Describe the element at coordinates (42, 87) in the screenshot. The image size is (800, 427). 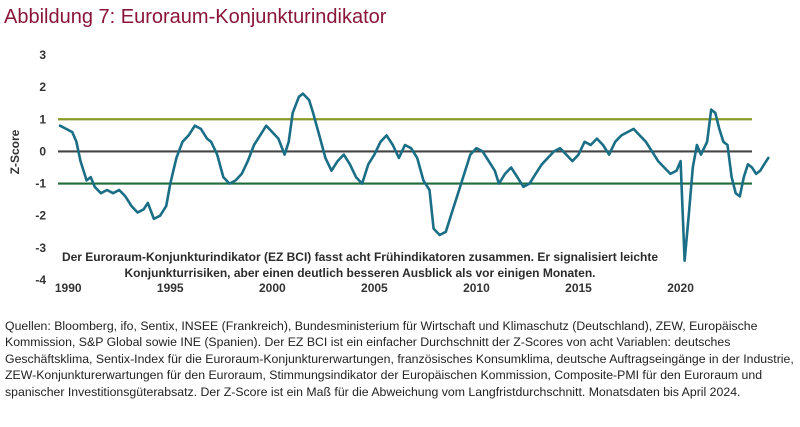
I see `y-tick-label: 2` at that location.